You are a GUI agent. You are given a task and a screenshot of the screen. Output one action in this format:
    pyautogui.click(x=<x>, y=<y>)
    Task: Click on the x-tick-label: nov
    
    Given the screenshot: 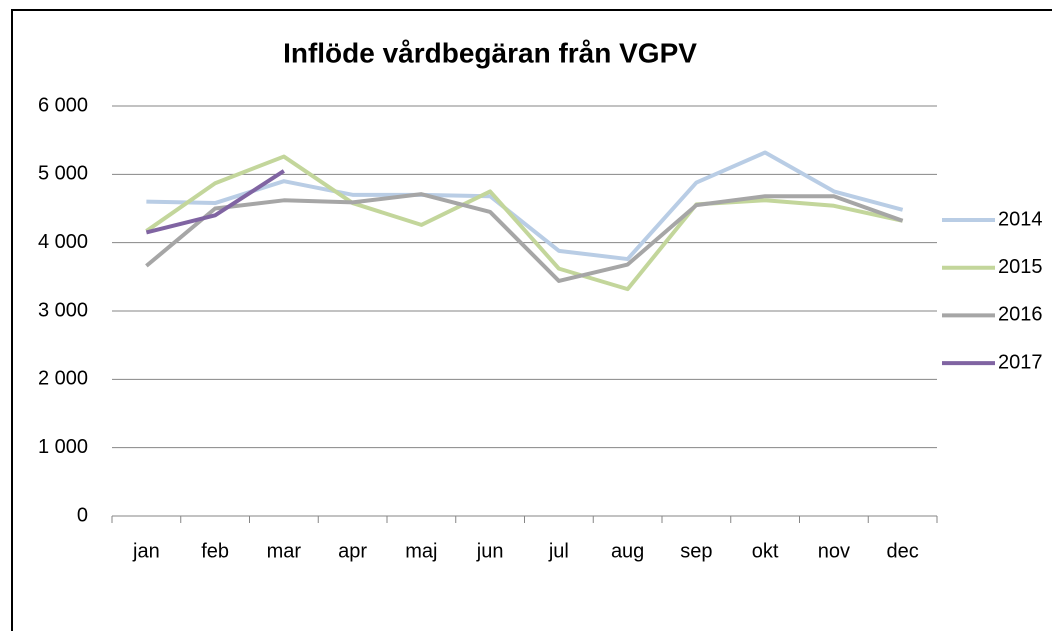 What is the action you would take?
    pyautogui.click(x=834, y=551)
    